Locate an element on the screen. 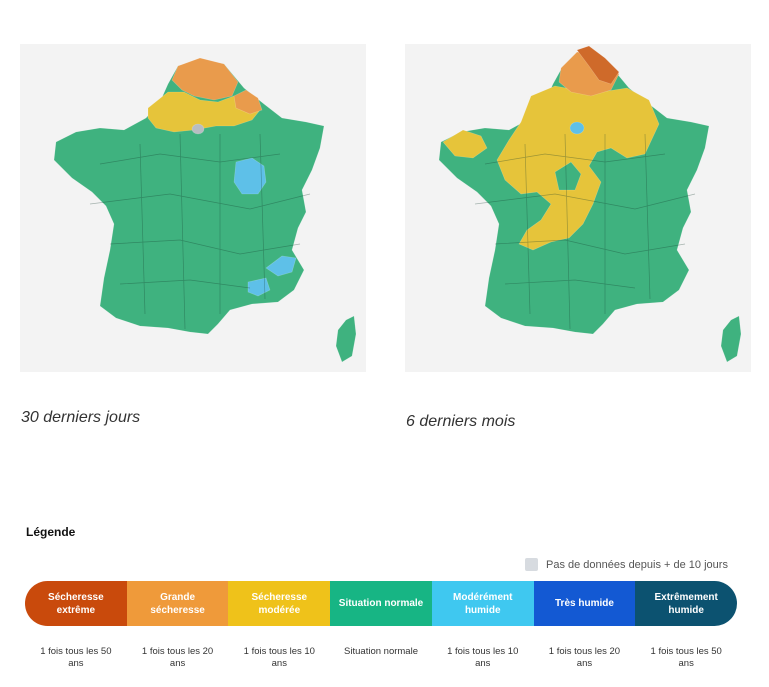  map-region-rest is located at coordinates (189, 197).